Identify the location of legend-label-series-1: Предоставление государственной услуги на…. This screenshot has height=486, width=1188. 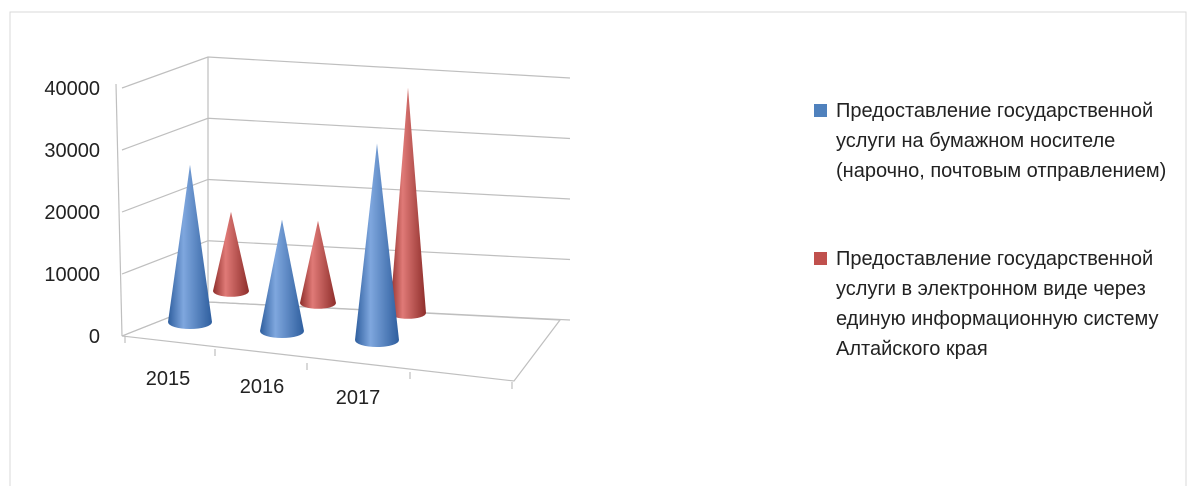
(1001, 141).